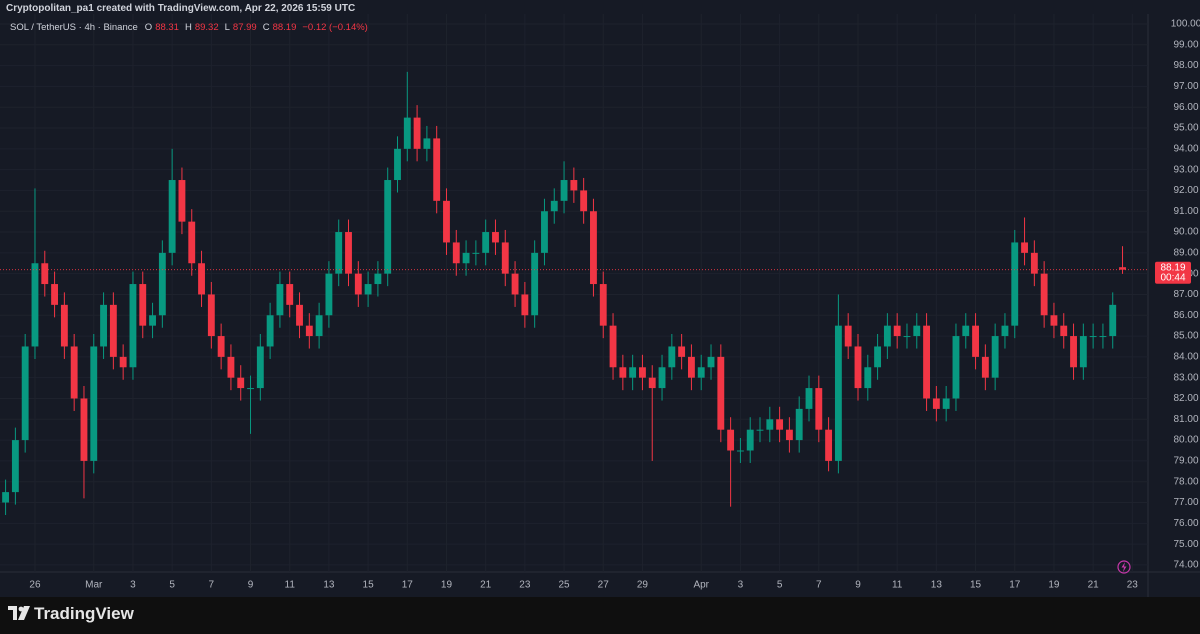  What do you see at coordinates (1185, 544) in the screenshot?
I see `y-tick-label: 75.00` at bounding box center [1185, 544].